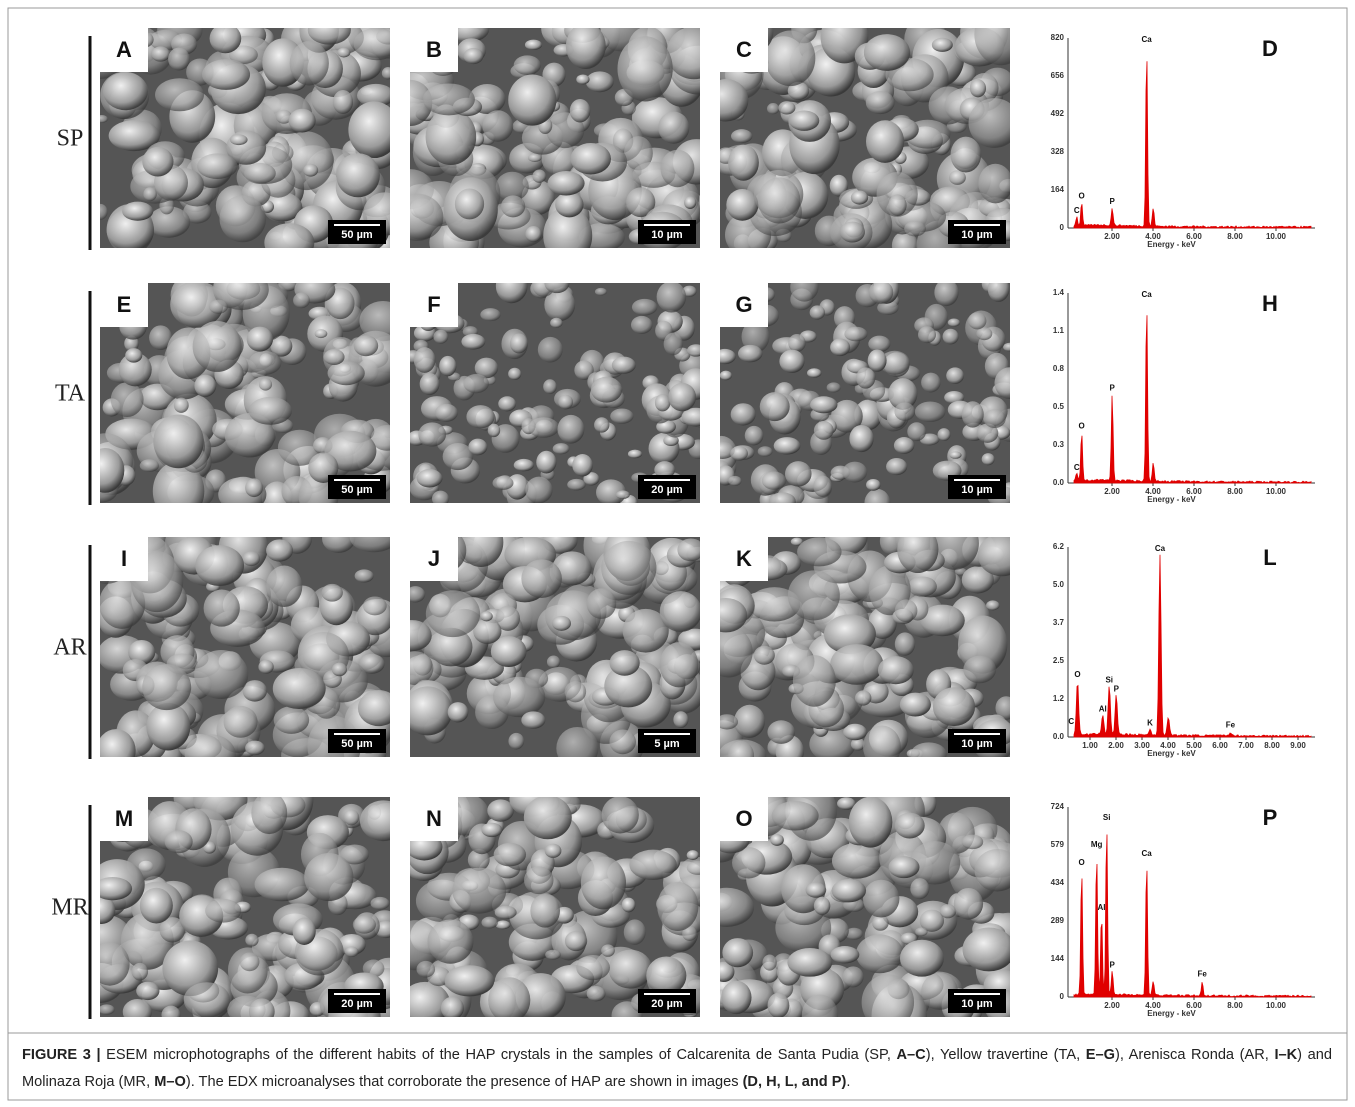  I want to click on row-label: AR, so click(69, 648).